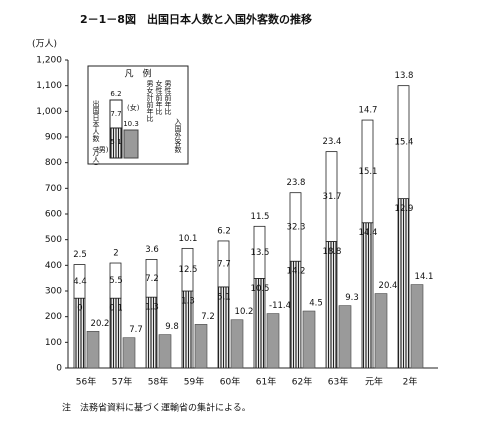  I want to click on y-tick-label: 1,200, so click(49, 61).